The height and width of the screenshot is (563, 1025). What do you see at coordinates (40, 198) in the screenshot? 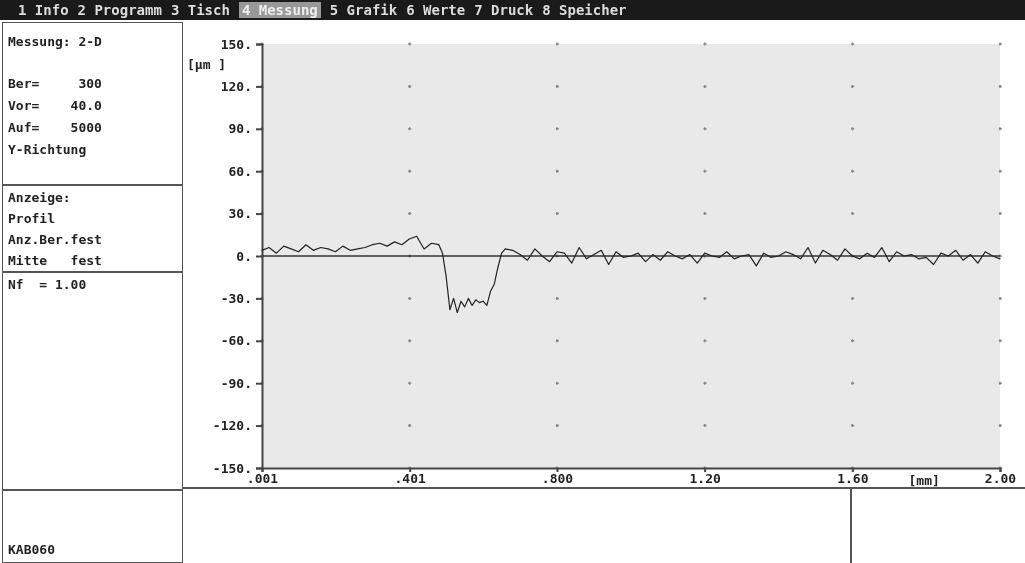
I see `text: Anzeige:` at bounding box center [40, 198].